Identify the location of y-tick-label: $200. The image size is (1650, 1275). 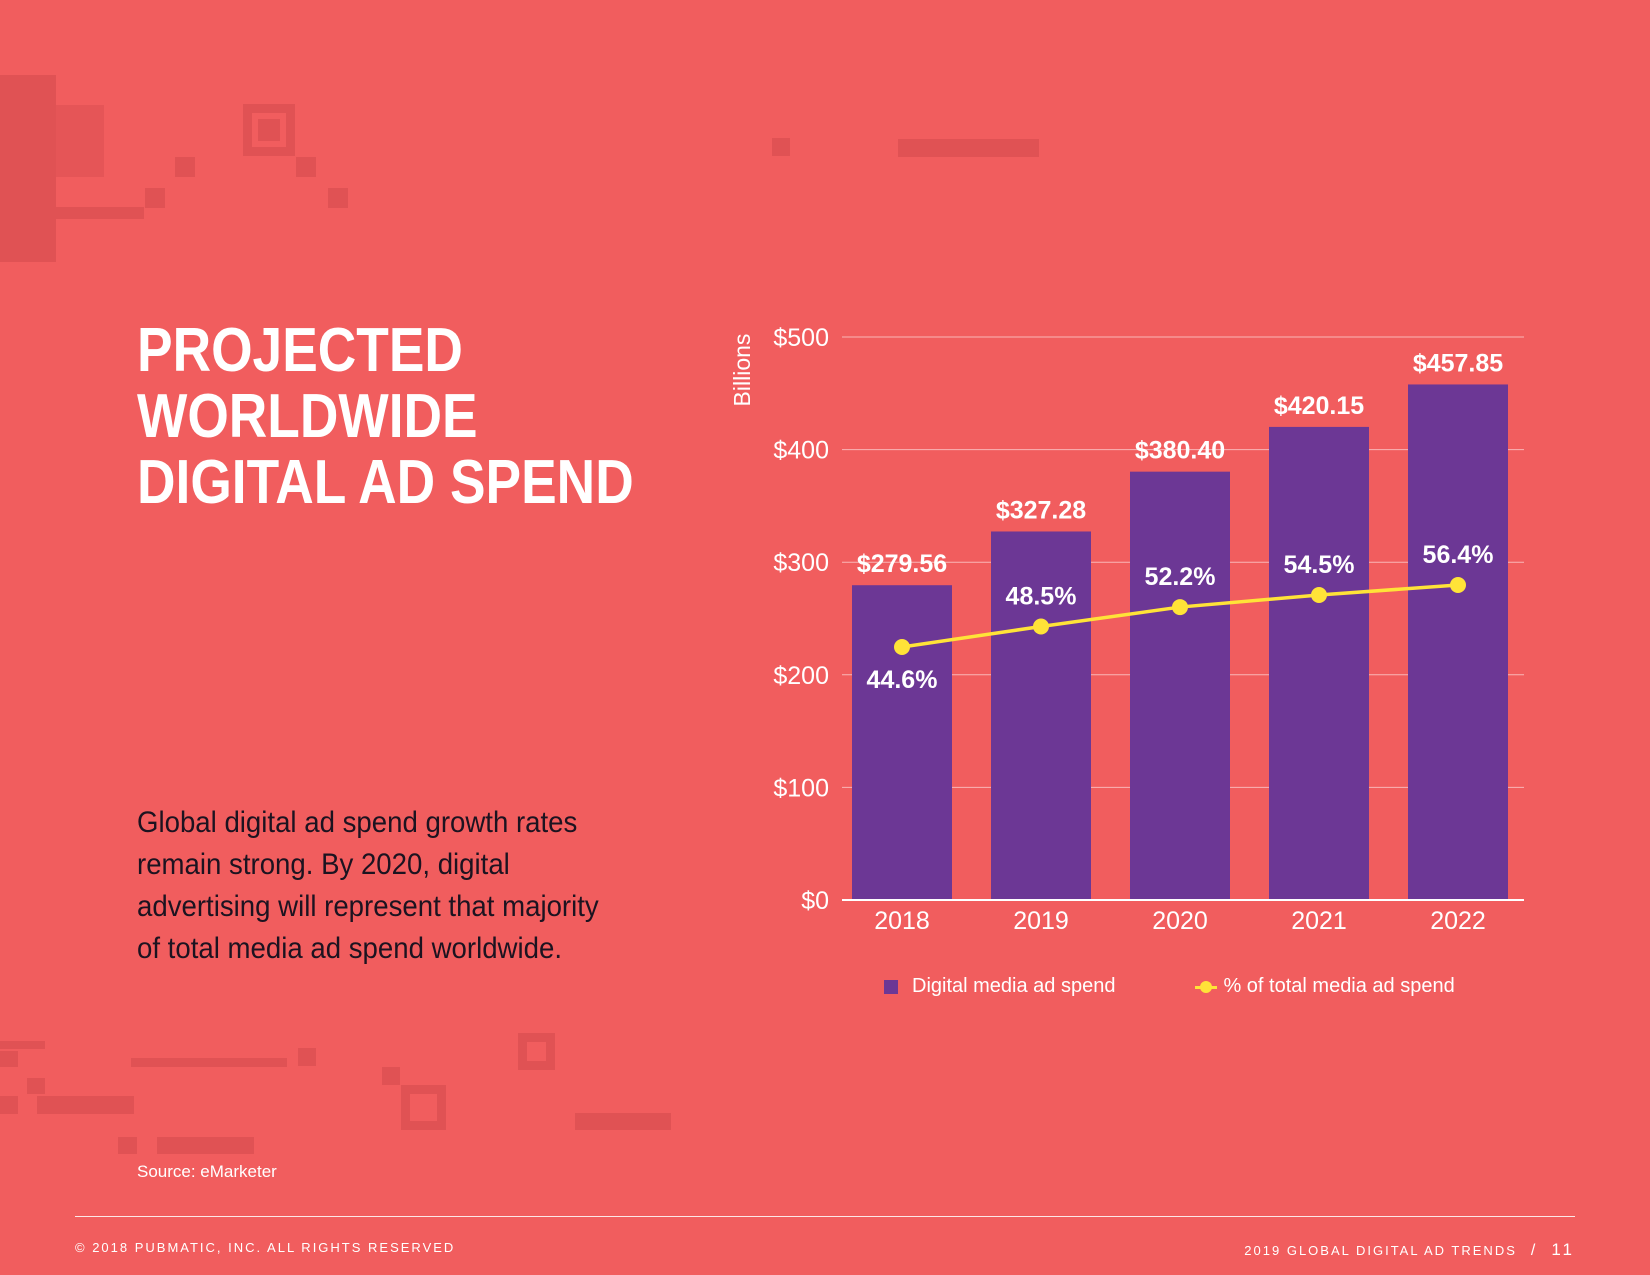
(801, 676).